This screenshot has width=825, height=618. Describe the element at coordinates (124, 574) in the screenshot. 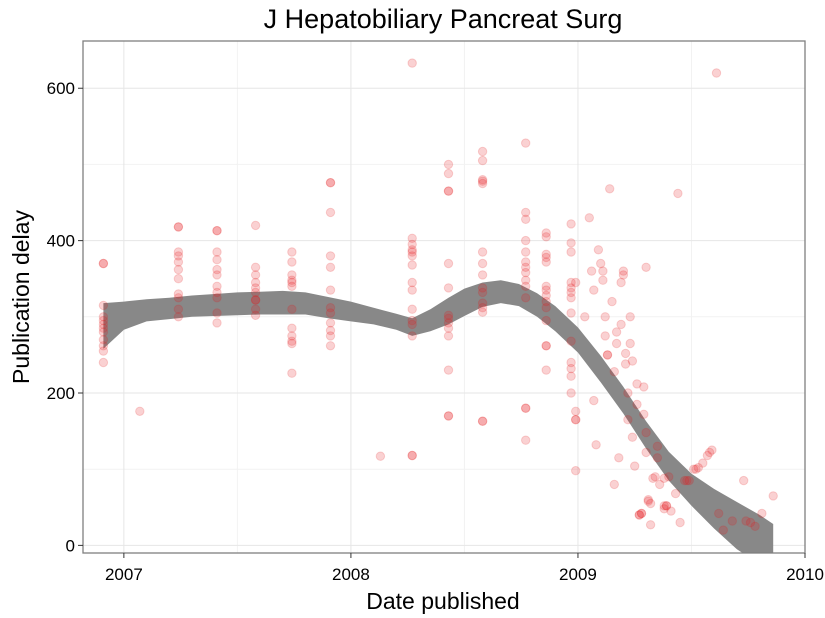

I see `x-tick-label: 2007` at that location.